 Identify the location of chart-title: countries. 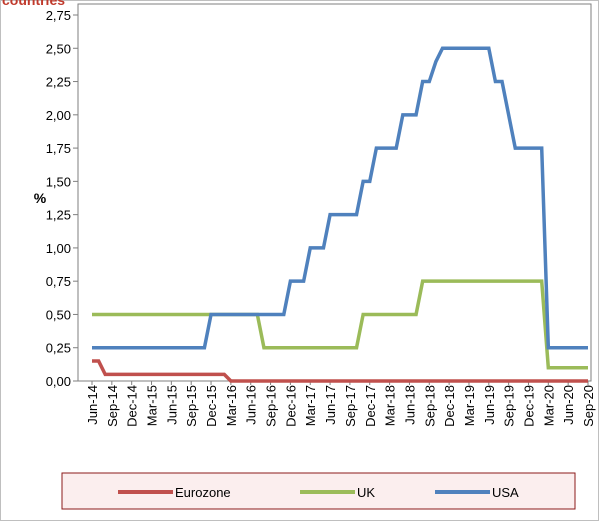
(33, 4).